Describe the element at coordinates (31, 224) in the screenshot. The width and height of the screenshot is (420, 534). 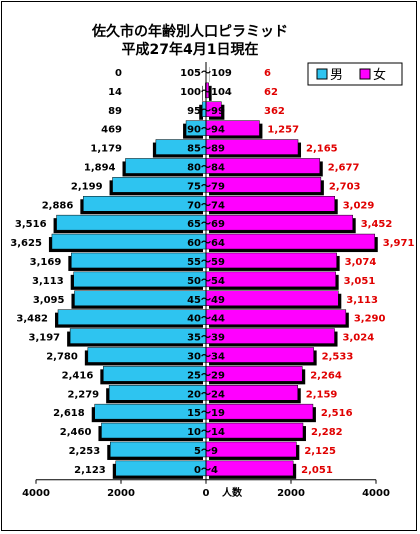
I see `male-value-label: 3,516` at that location.